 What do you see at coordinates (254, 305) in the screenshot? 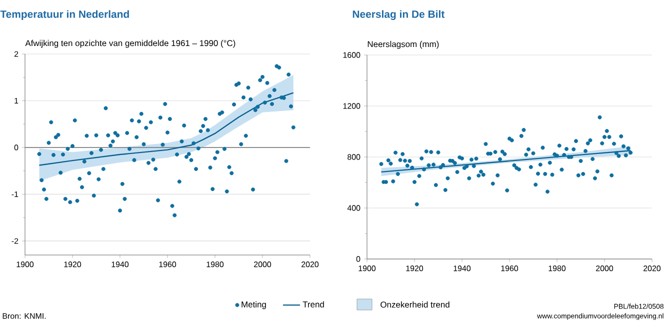
I see `legend-label: Meting` at bounding box center [254, 305].